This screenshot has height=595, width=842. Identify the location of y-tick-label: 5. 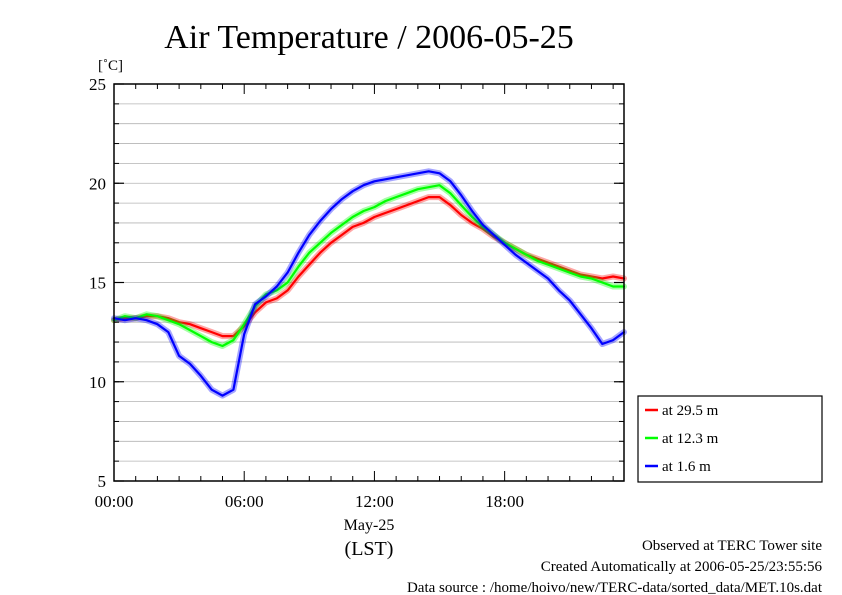
(102, 481).